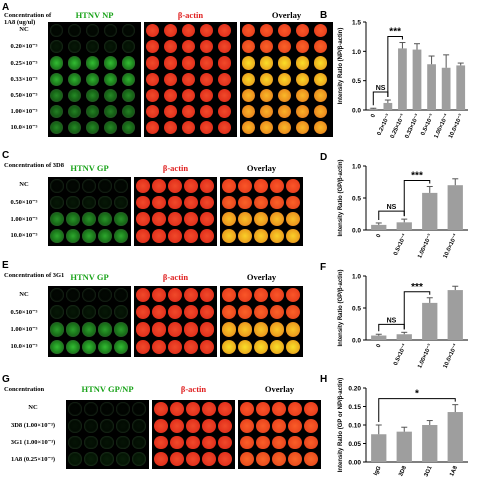  What do you see at coordinates (175, 277) in the screenshot?
I see `channel-title: β-actin` at bounding box center [175, 277].